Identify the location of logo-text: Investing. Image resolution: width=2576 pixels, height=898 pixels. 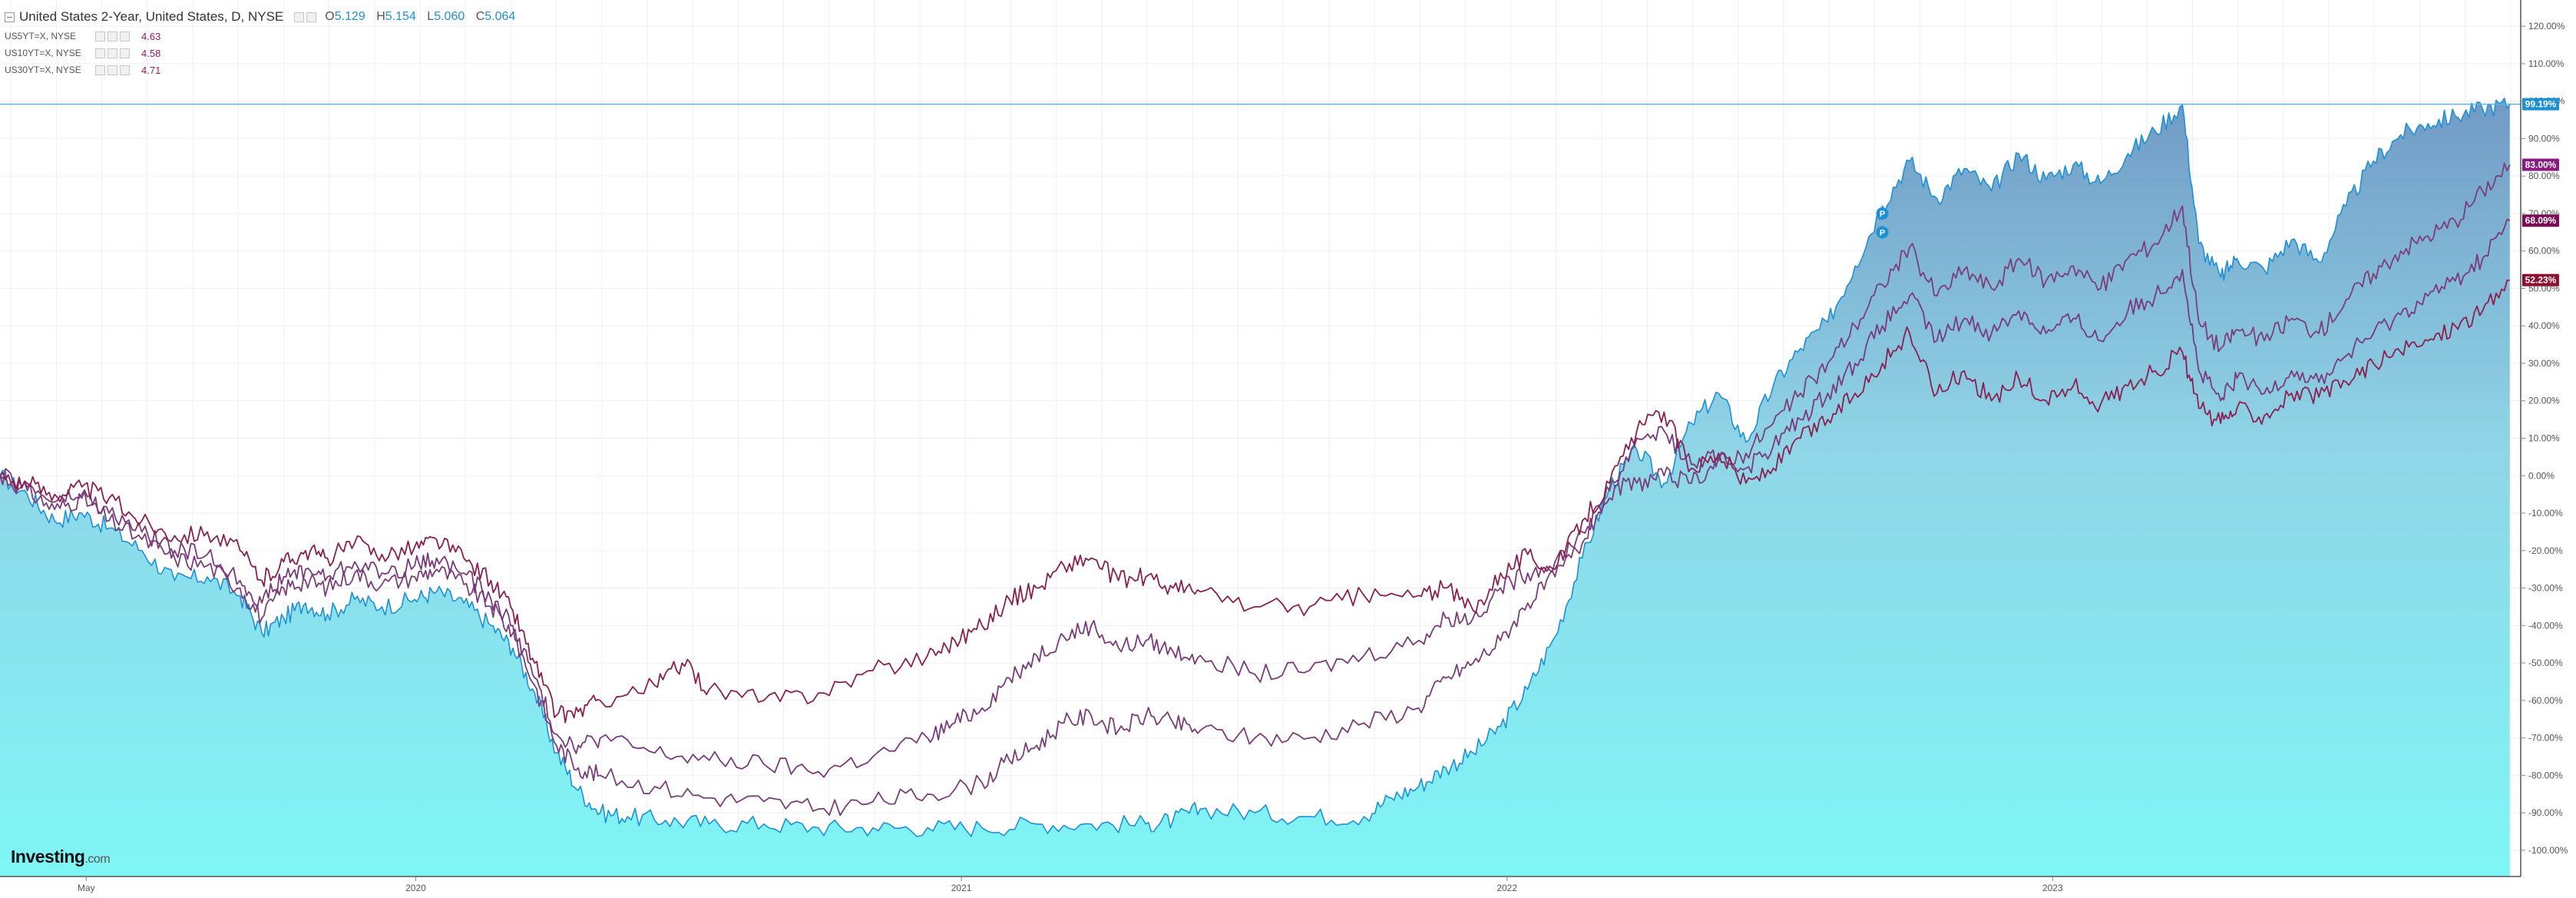
(48, 857).